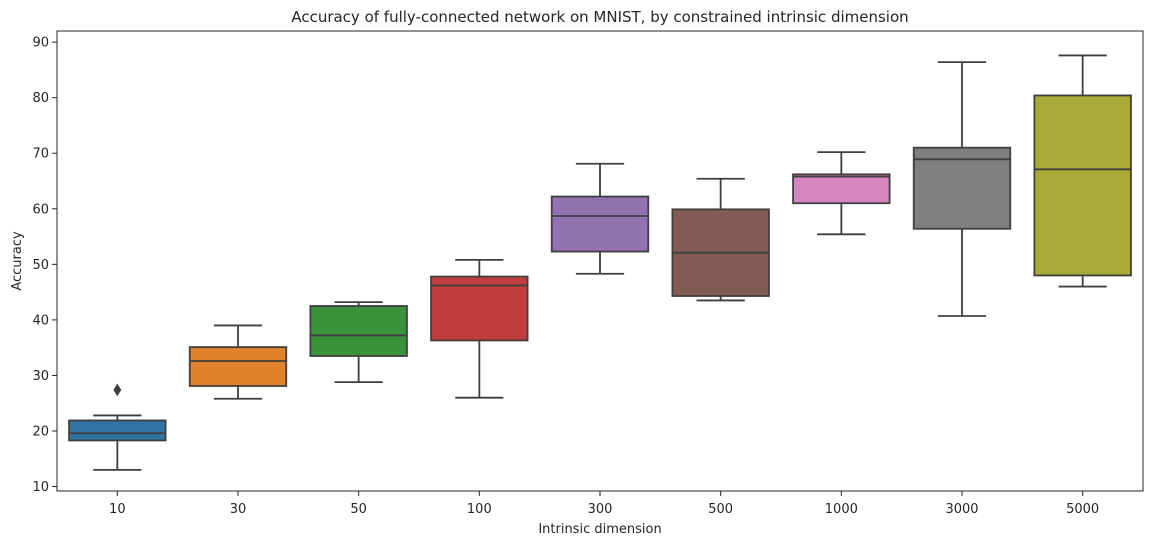  I want to click on x-tick-label: 500, so click(720, 509).